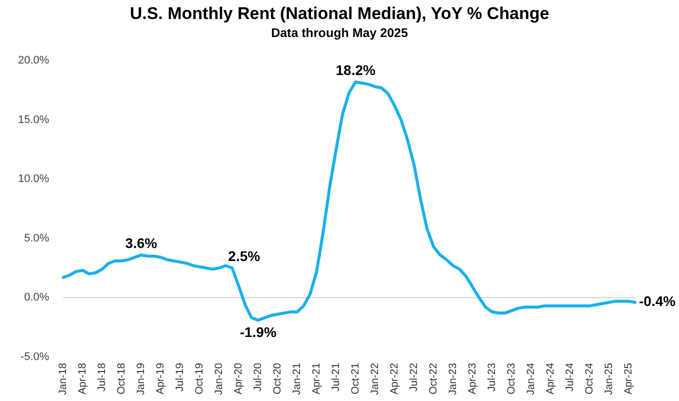 The image size is (679, 401). I want to click on y-tick-label: 20.0%, so click(34, 60).